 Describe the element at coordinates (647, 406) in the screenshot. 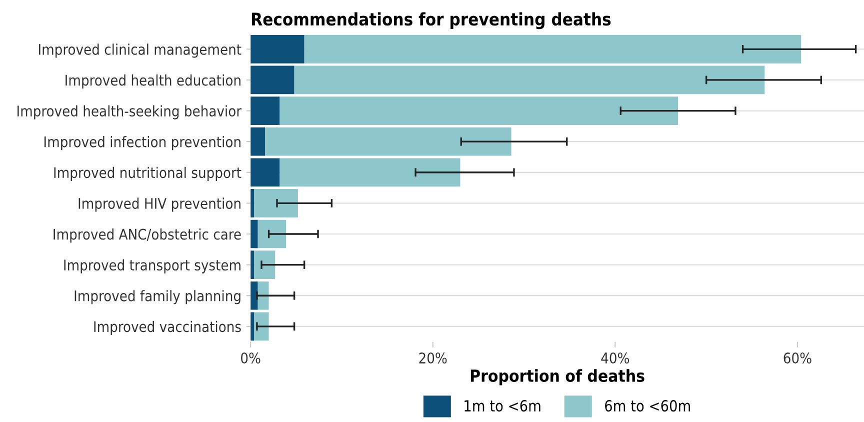

I see `legend-label: 6m to <60m` at that location.